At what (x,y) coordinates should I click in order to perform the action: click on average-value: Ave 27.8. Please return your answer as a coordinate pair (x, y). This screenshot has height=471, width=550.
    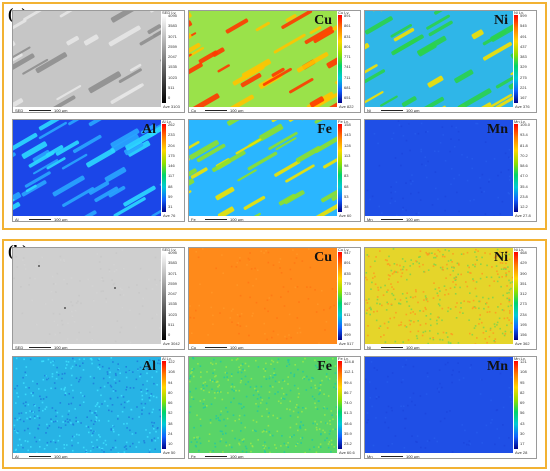
    Looking at the image, I should click on (523, 215).